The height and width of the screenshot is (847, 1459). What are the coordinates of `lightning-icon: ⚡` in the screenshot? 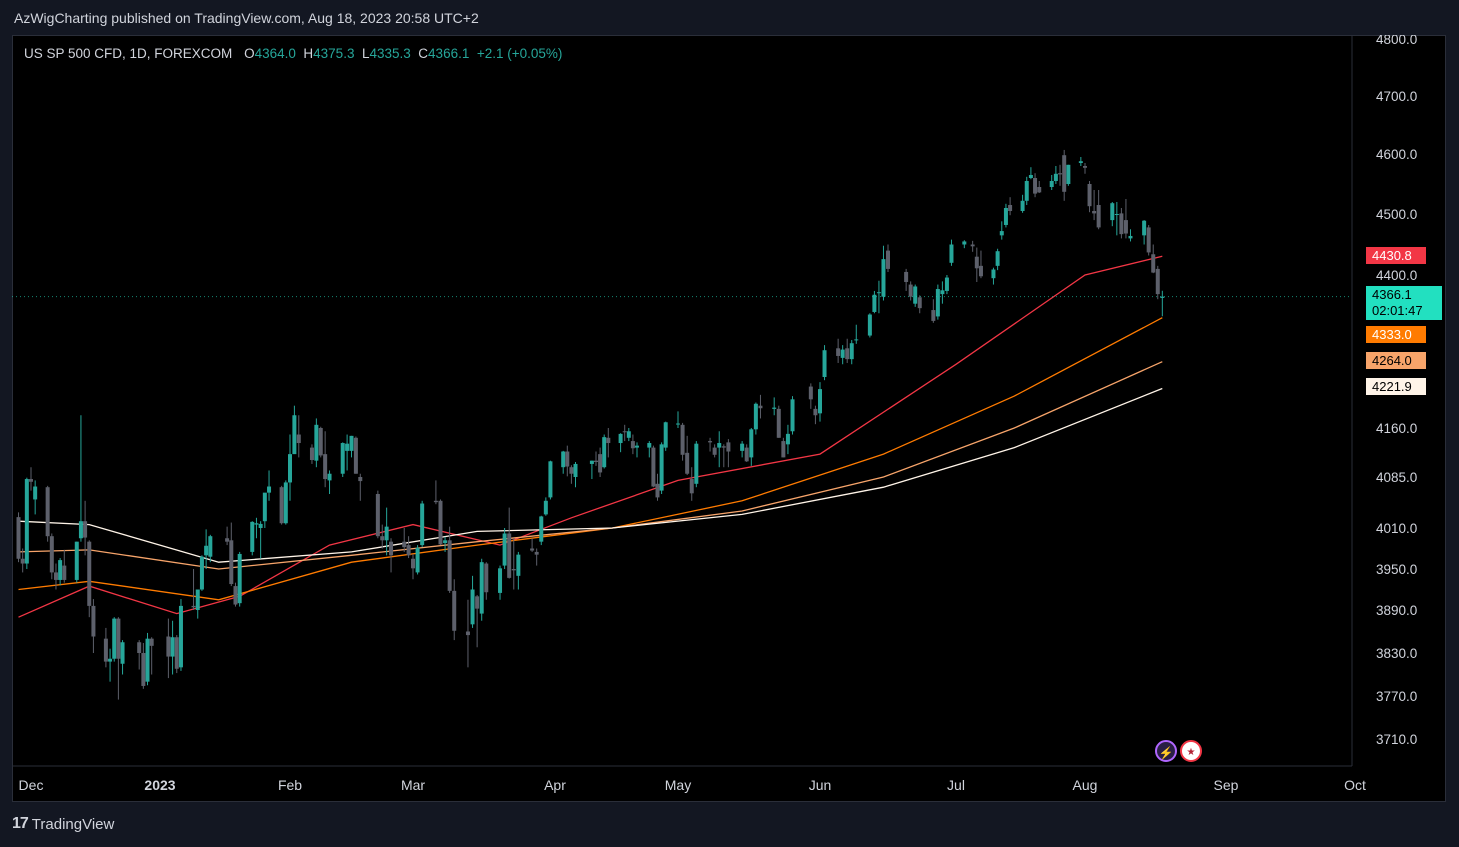 It's located at (1166, 751).